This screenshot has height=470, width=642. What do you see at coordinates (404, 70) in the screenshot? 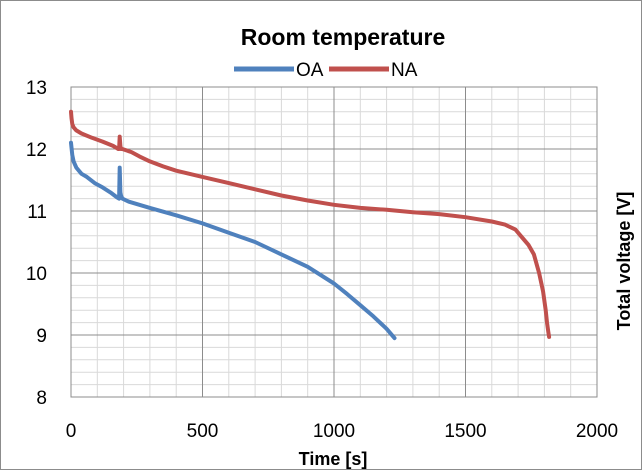
I see `legend-label-na: NA` at bounding box center [404, 70].